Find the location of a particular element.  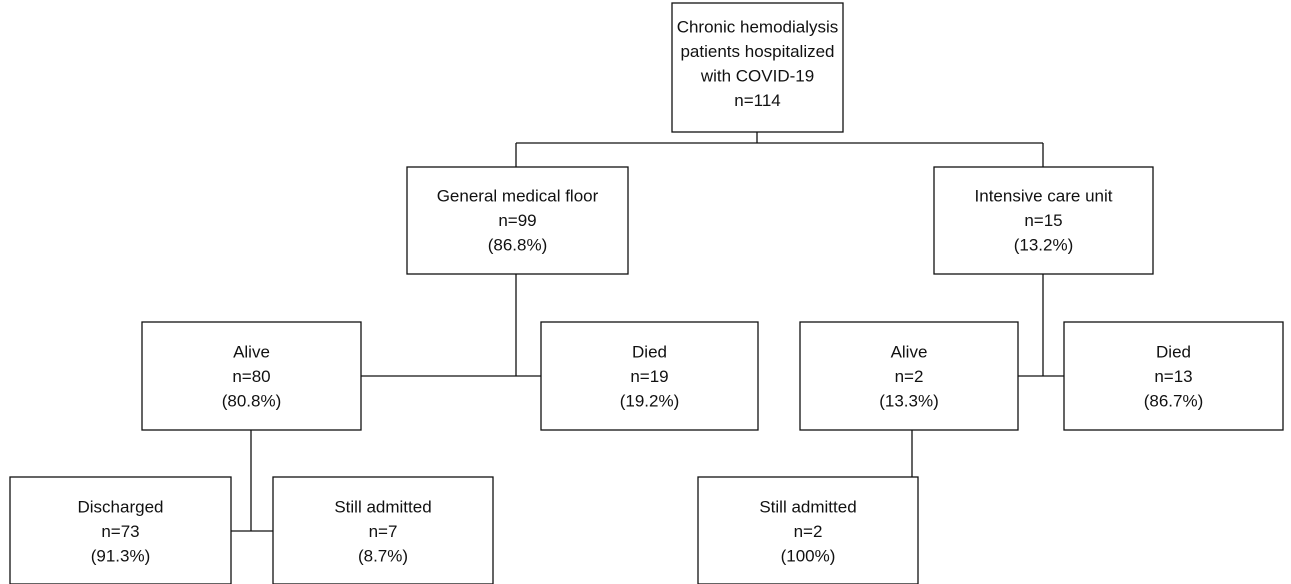

node-text: Intensive care unit is located at coordinates (1044, 195).